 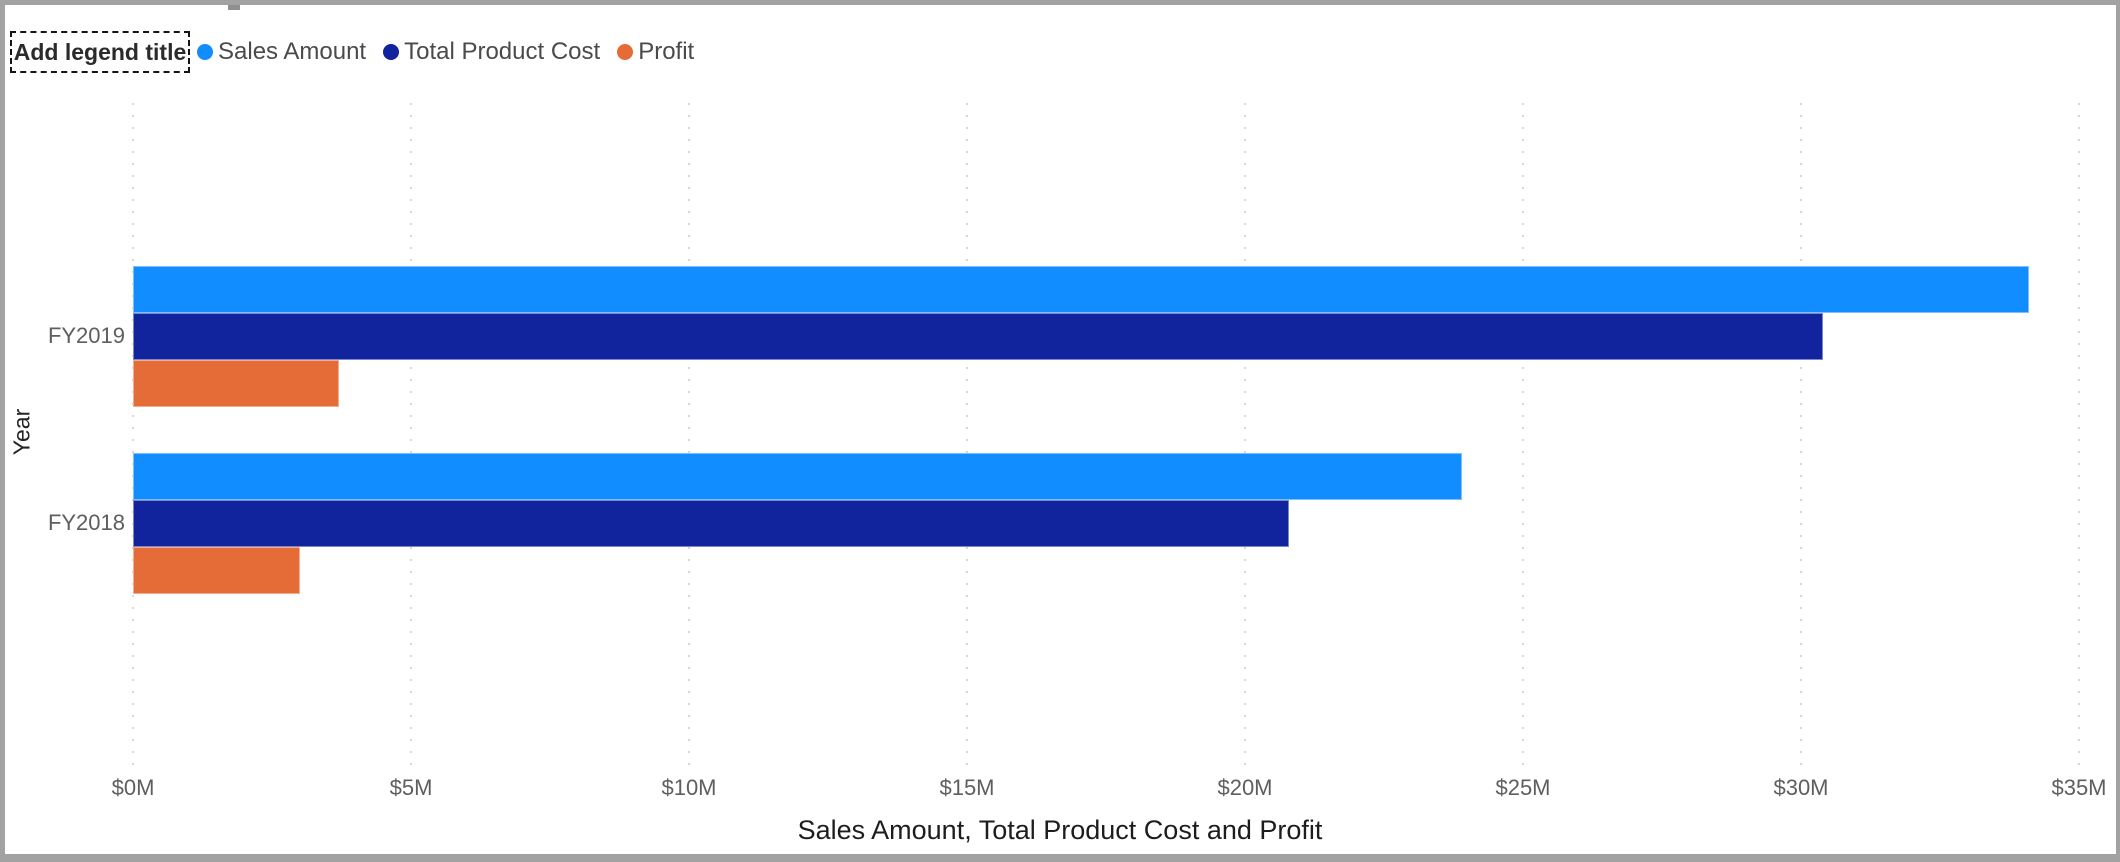 I want to click on gridline-$10M, so click(x=689, y=434).